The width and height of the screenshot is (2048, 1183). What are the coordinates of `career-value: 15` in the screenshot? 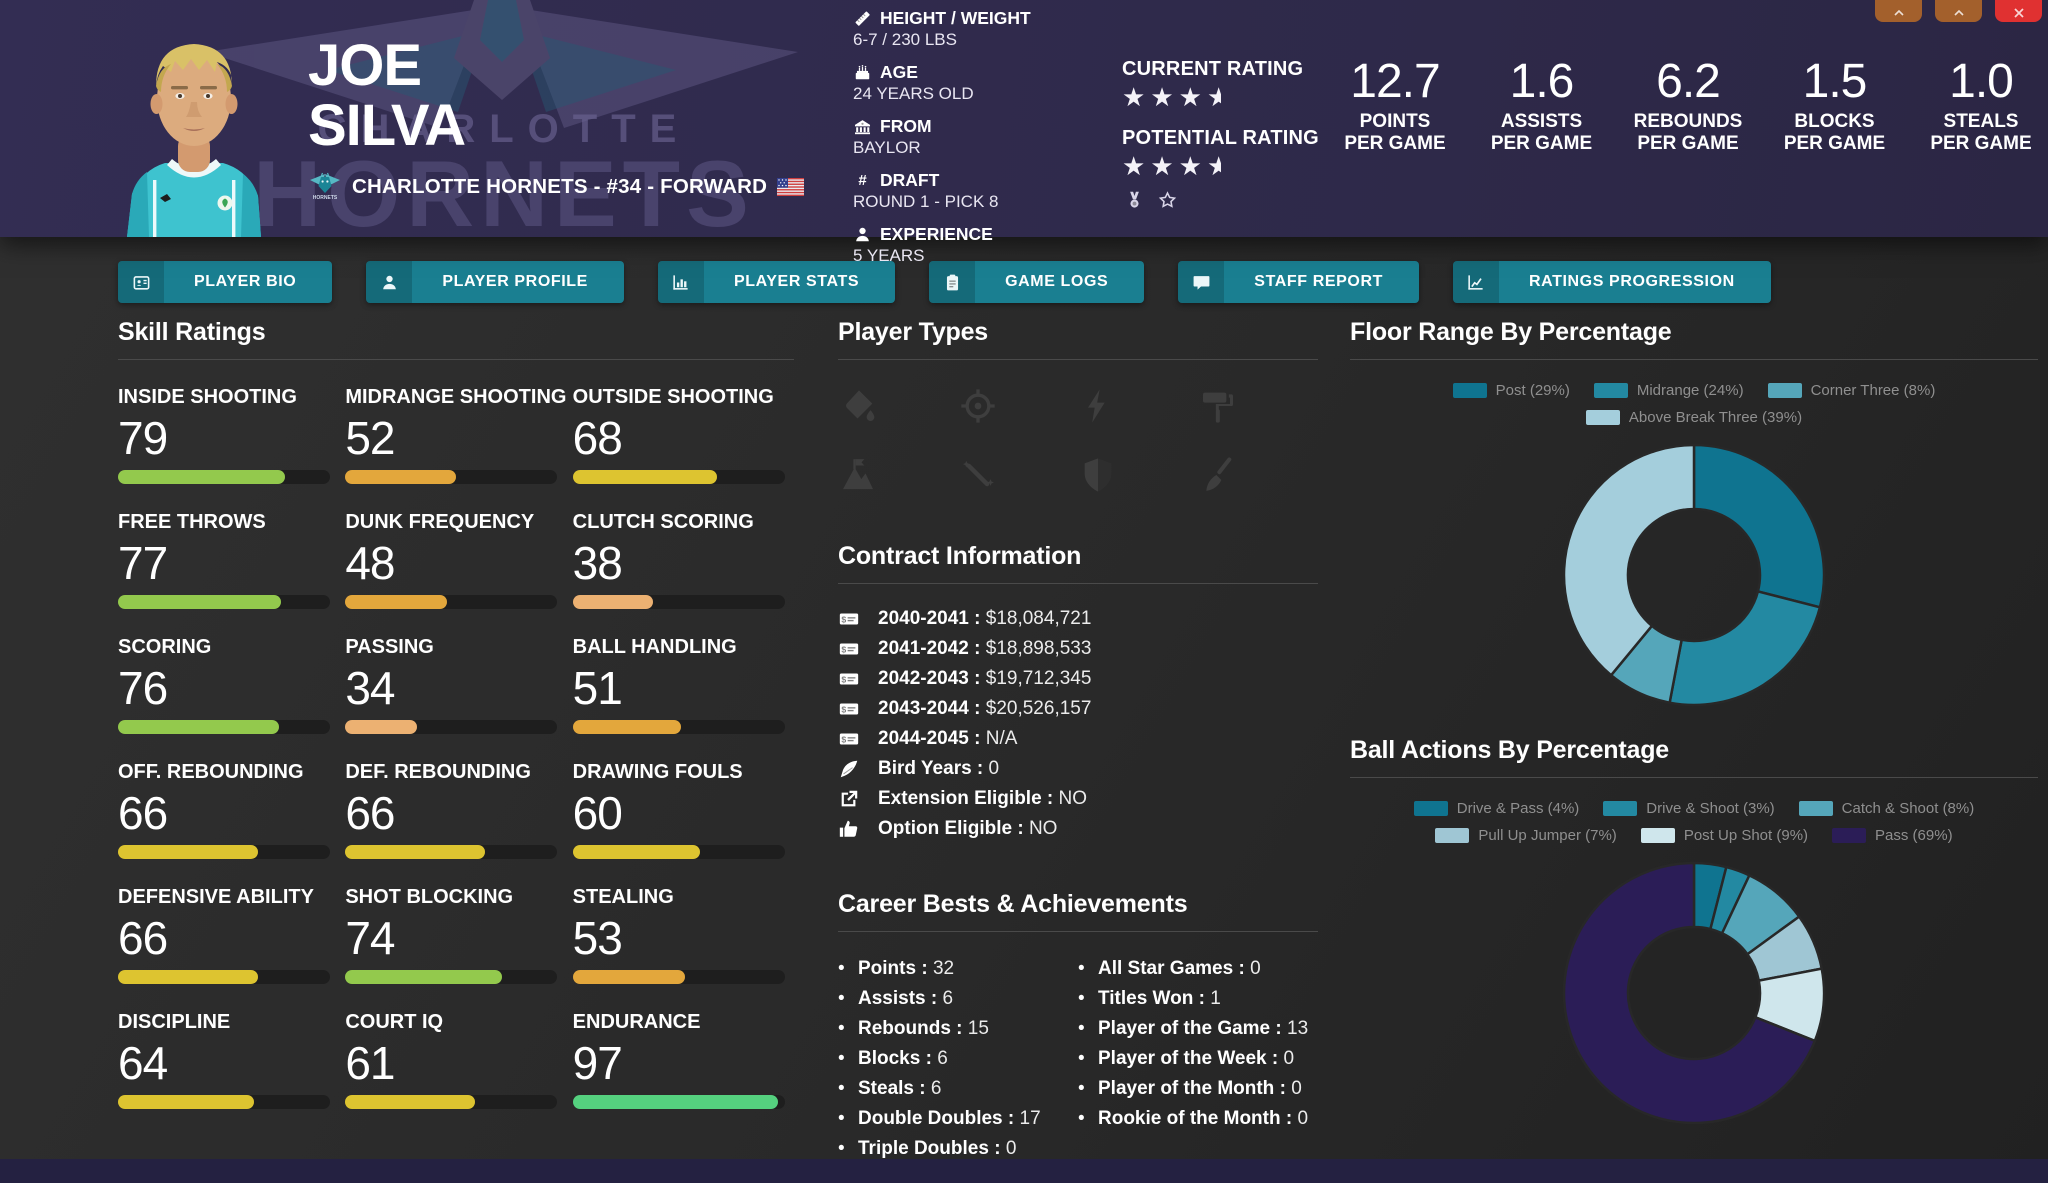 It's located at (978, 1028).